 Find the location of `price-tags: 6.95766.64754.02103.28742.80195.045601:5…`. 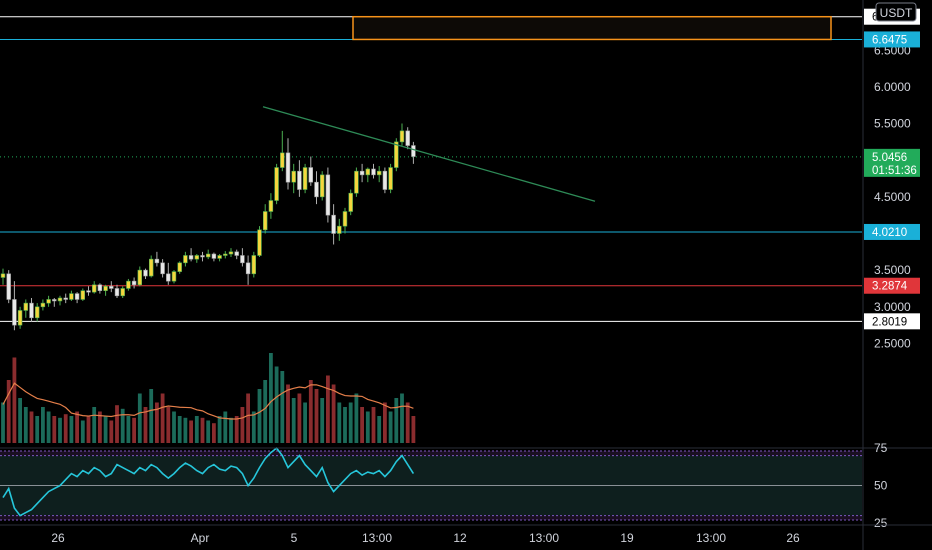

price-tags: 6.95766.64754.02103.28742.80195.045601:5… is located at coordinates (892, 169).